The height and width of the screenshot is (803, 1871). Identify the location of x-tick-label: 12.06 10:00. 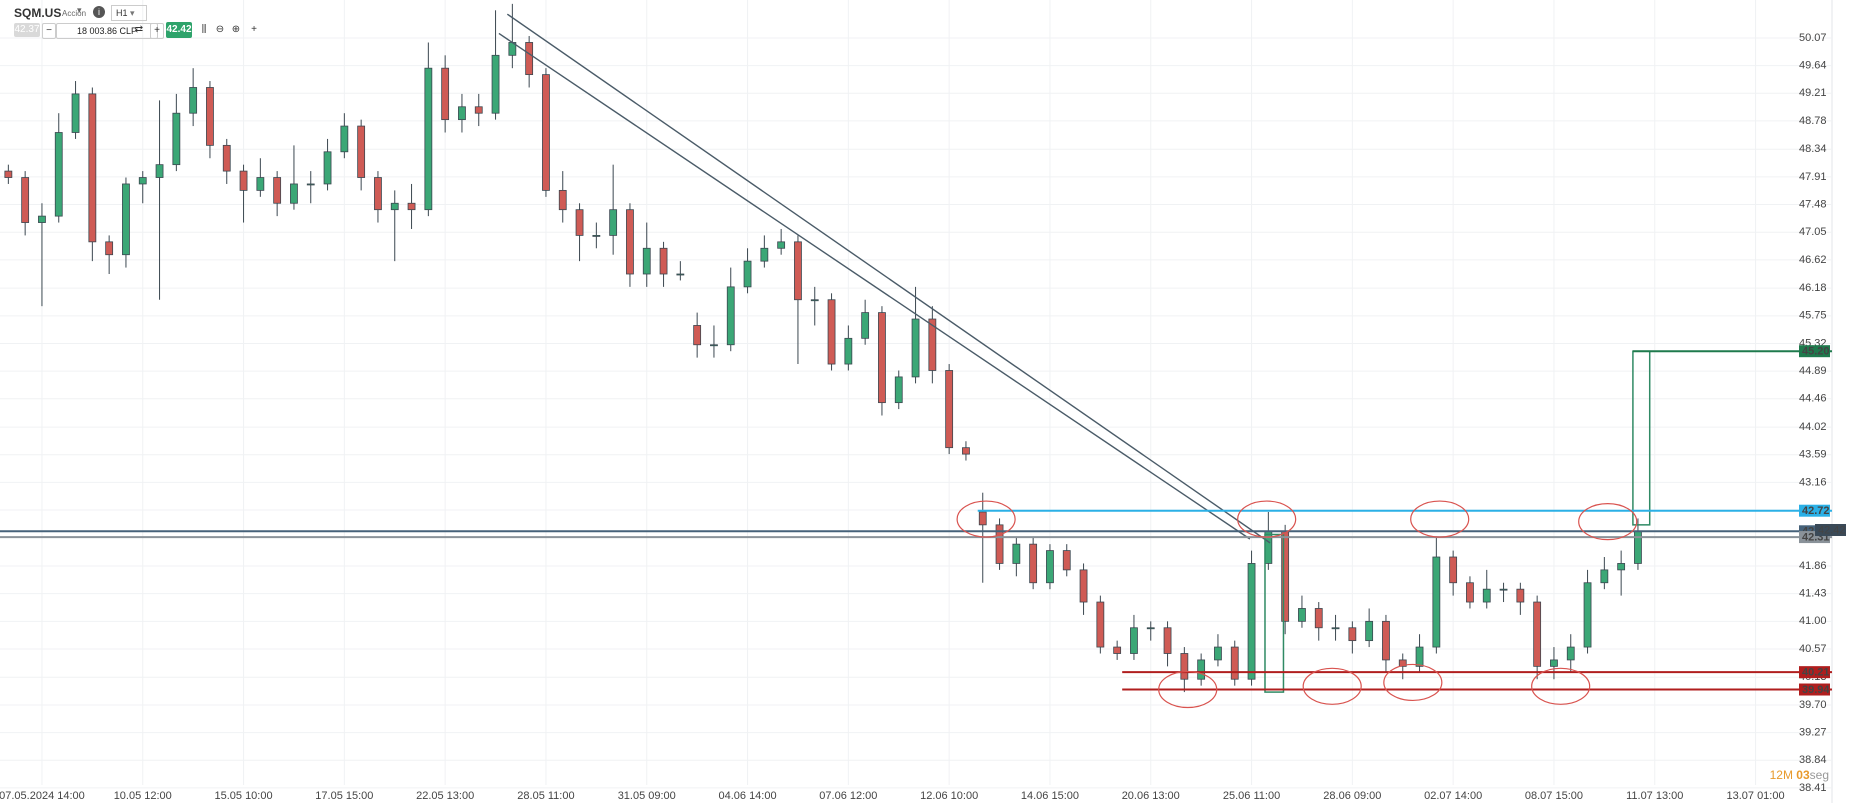
(949, 796).